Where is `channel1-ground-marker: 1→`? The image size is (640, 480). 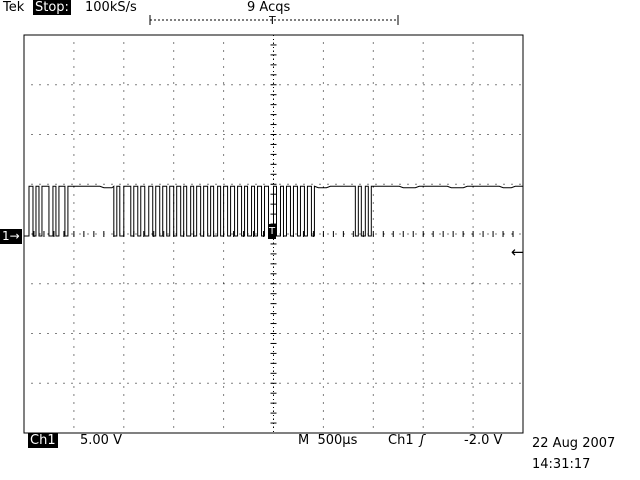 channel1-ground-marker: 1→ is located at coordinates (11, 236).